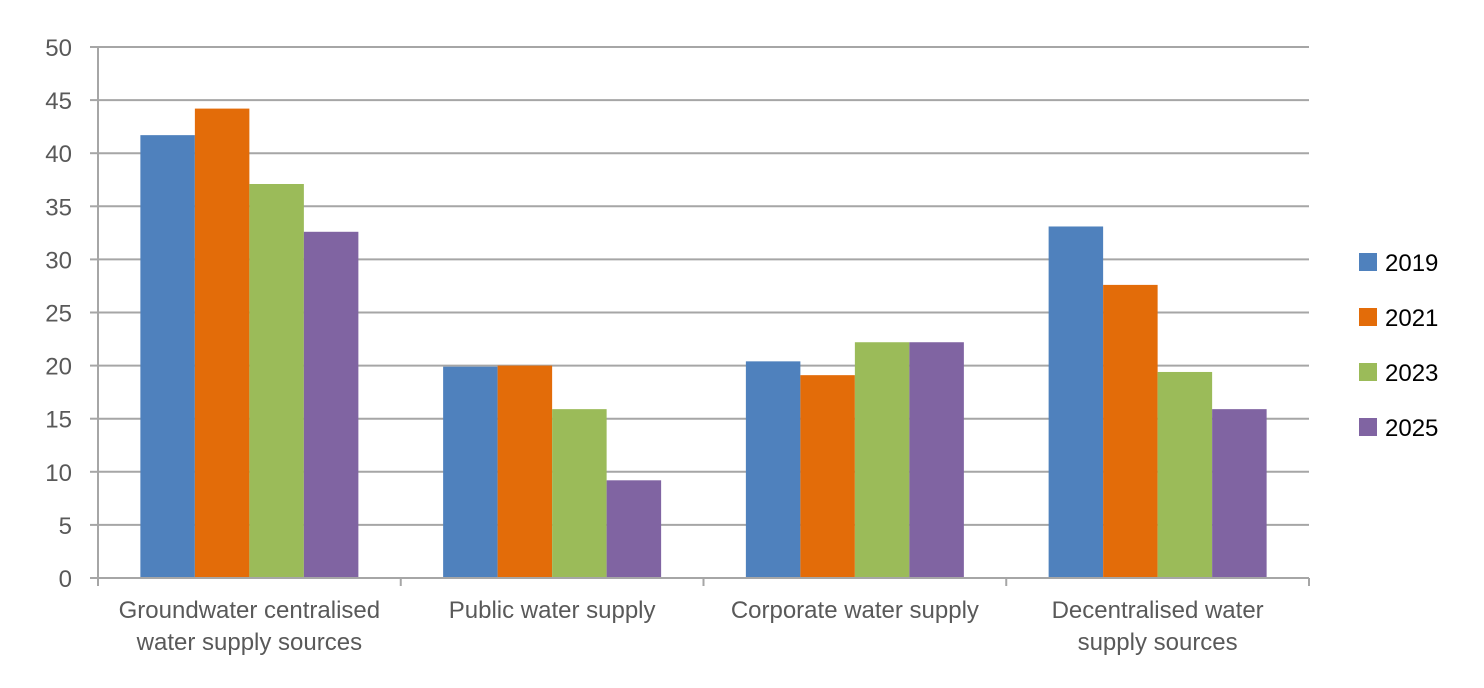  I want to click on y-tick-label: 50, so click(58, 48).